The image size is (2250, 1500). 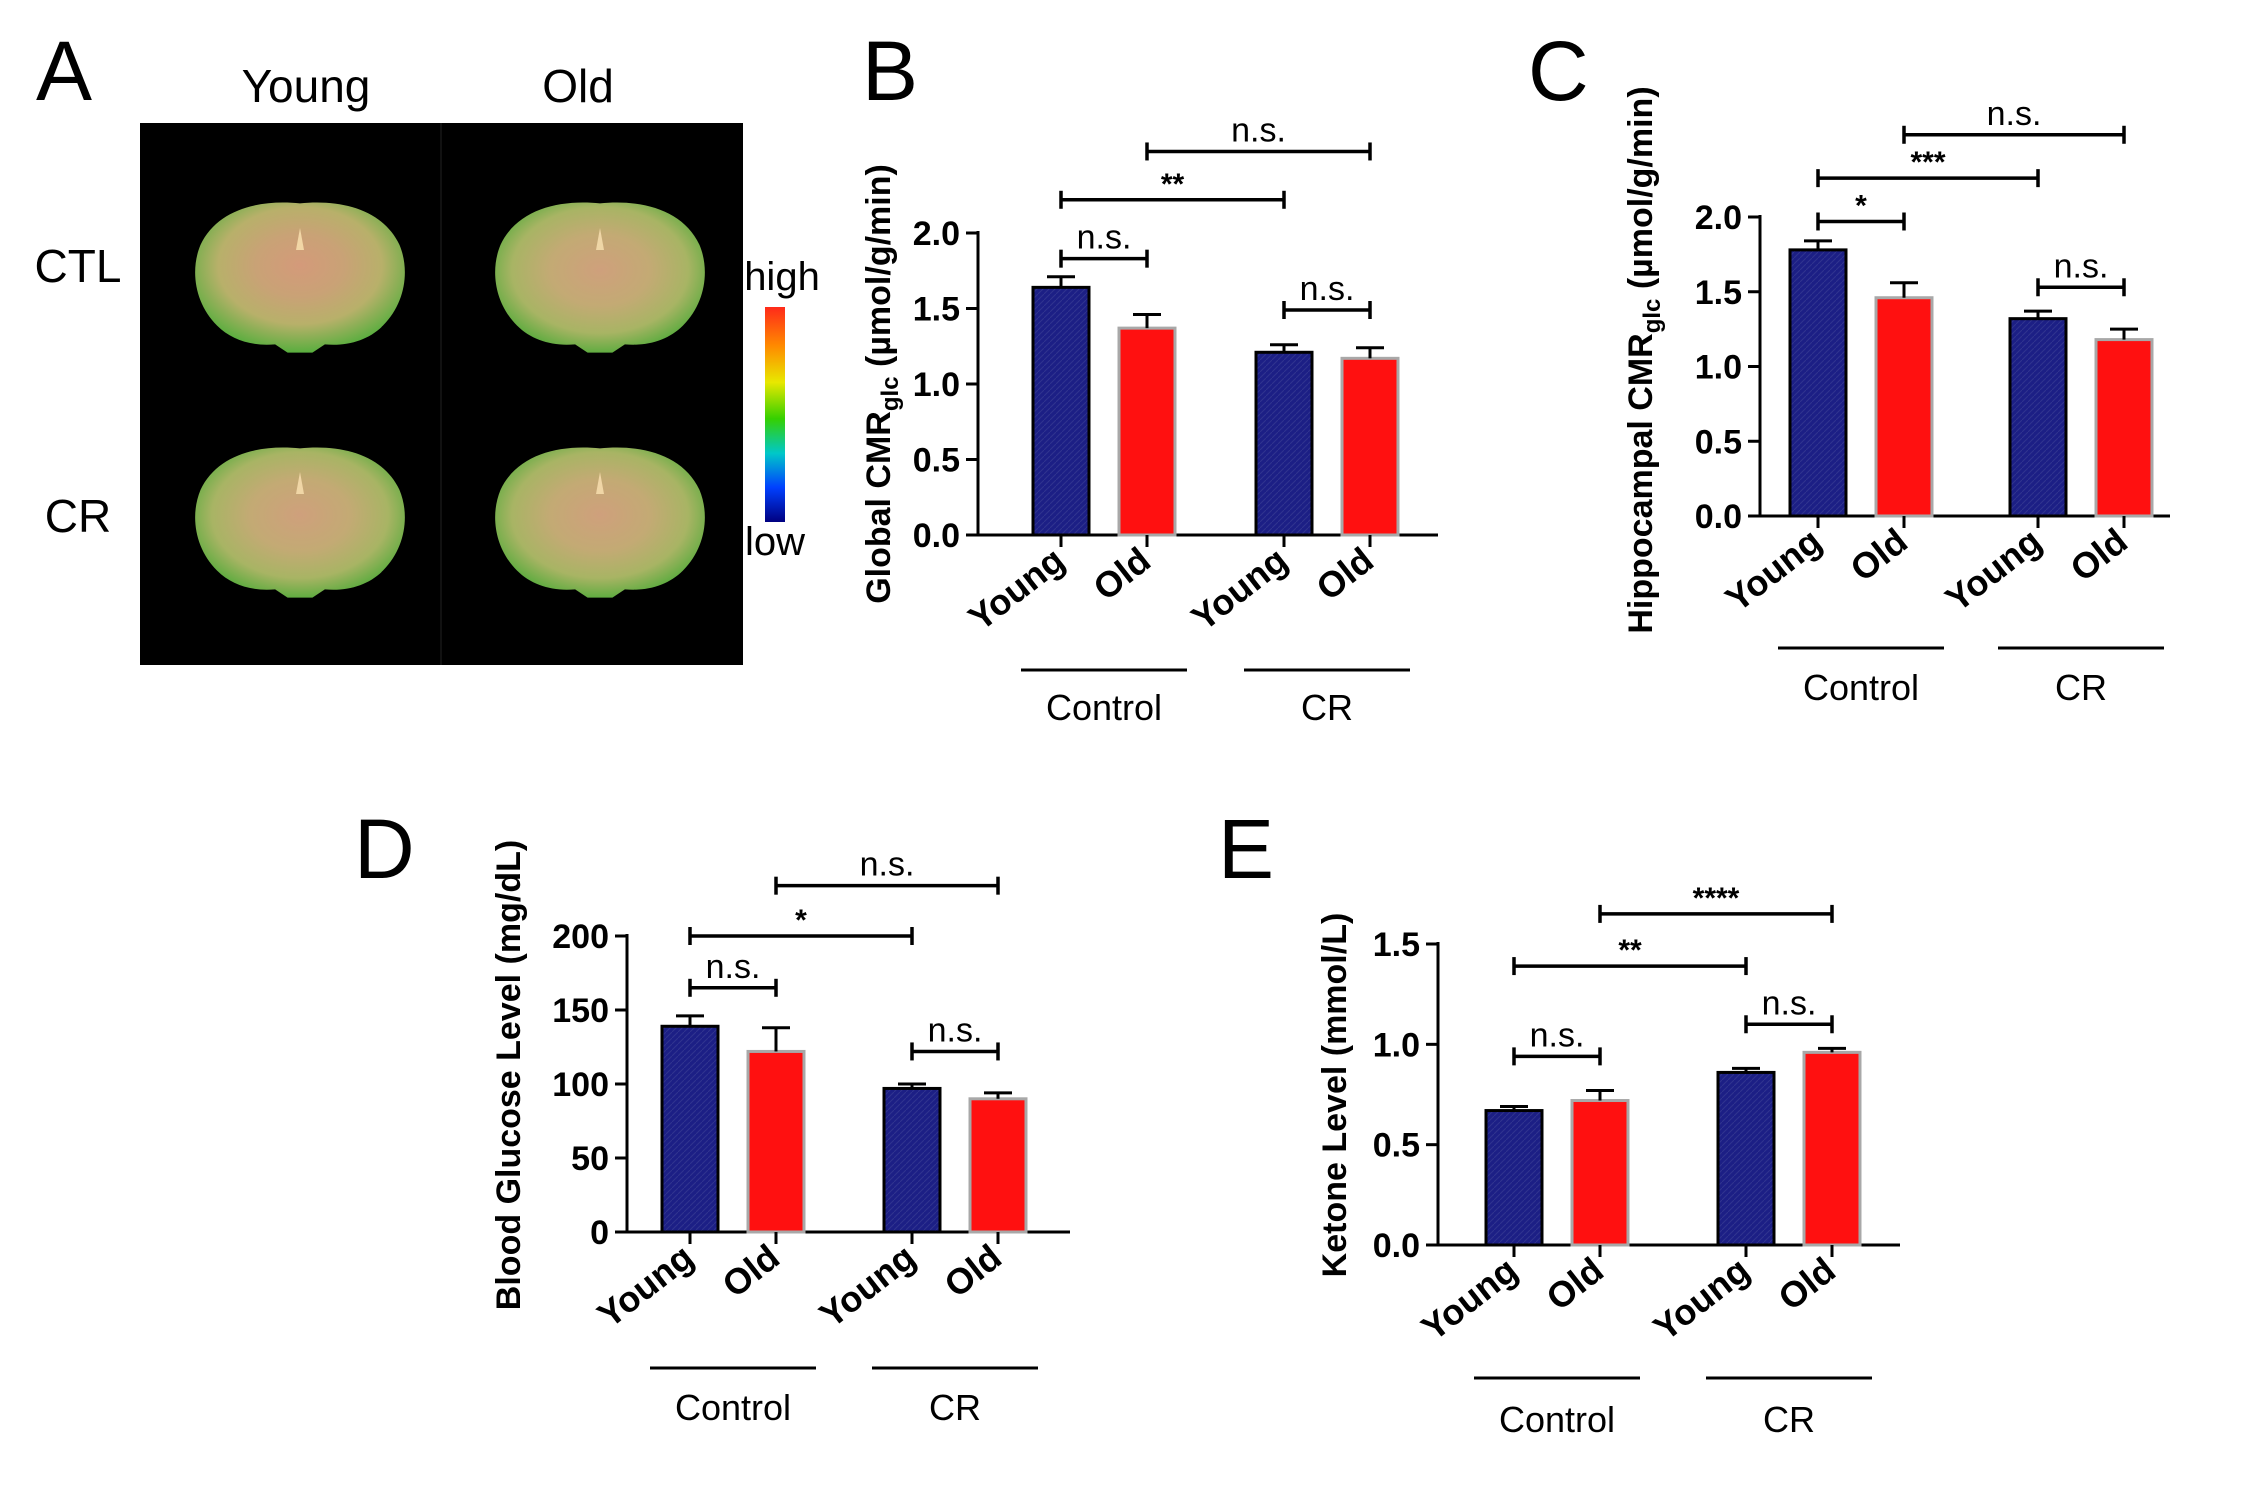 What do you see at coordinates (300, 522) in the screenshot?
I see `brain-cr-young` at bounding box center [300, 522].